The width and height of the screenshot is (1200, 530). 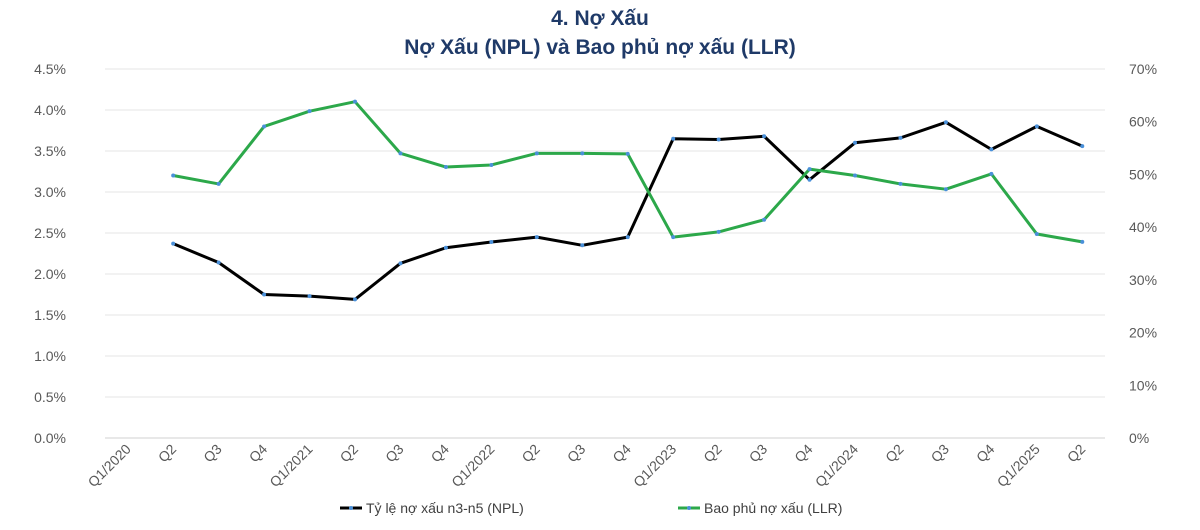 I want to click on right-axis-tick-label: 70%, so click(x=1143, y=69).